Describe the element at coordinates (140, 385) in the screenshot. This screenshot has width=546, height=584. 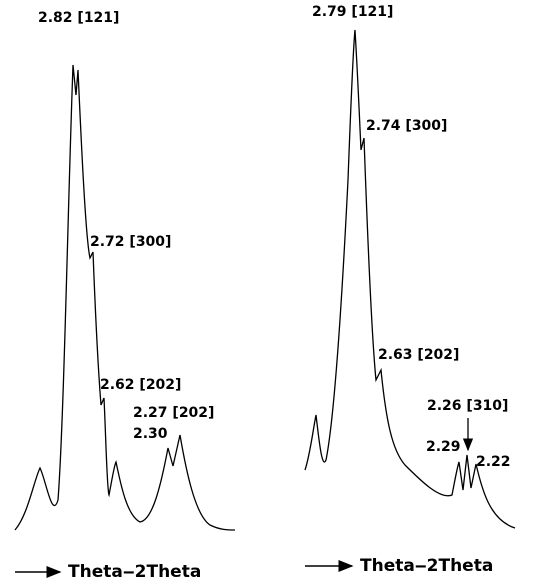
I see `peak-label: 2.62 [202]` at that location.